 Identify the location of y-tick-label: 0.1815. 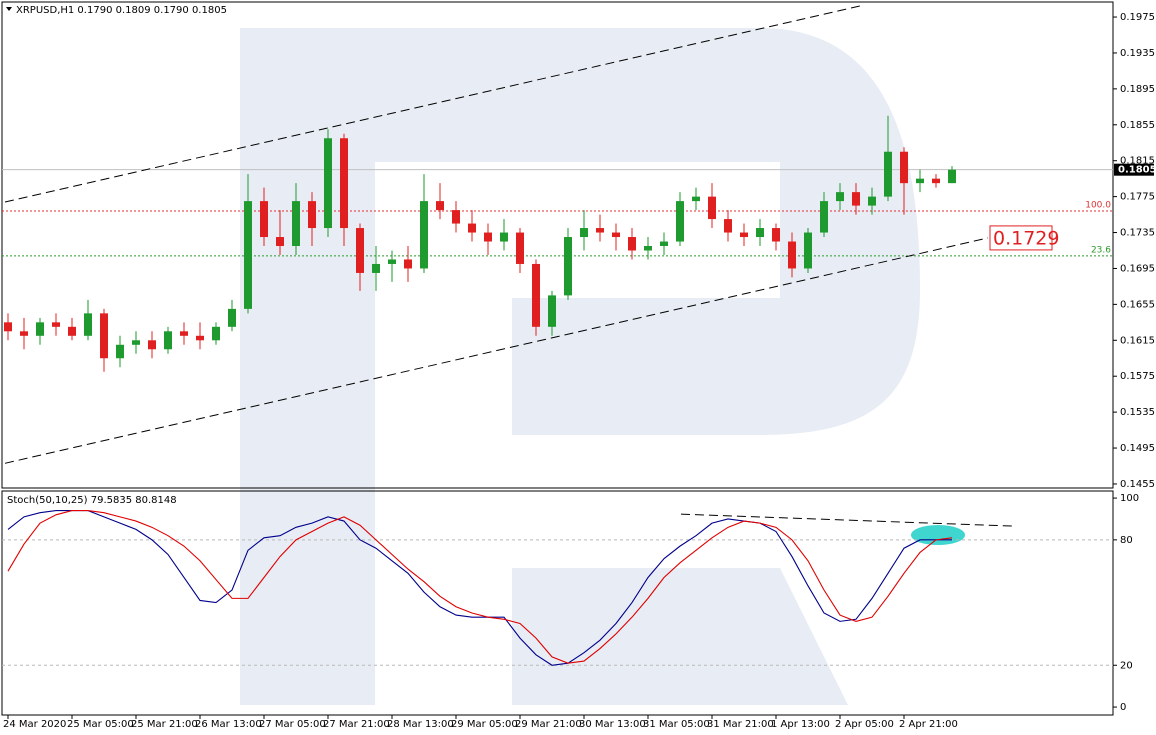
(1137, 161).